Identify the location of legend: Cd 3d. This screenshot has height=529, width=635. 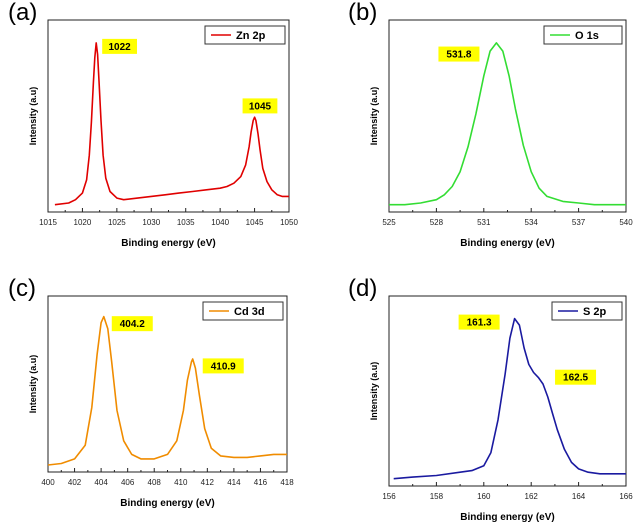
(243, 311).